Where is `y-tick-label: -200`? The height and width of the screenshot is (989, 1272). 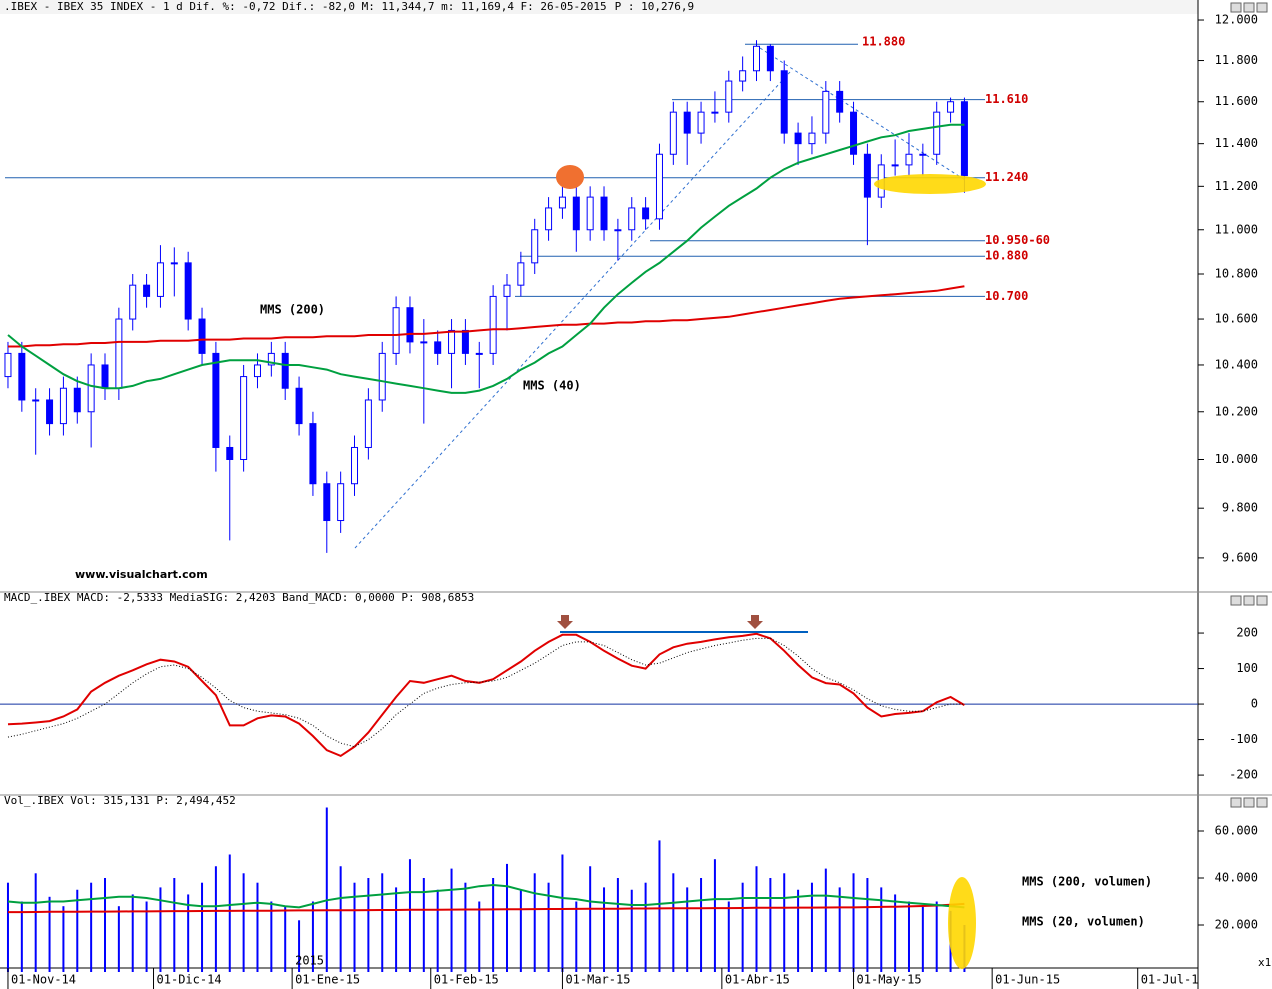
y-tick-label: -200 is located at coordinates (1243, 775).